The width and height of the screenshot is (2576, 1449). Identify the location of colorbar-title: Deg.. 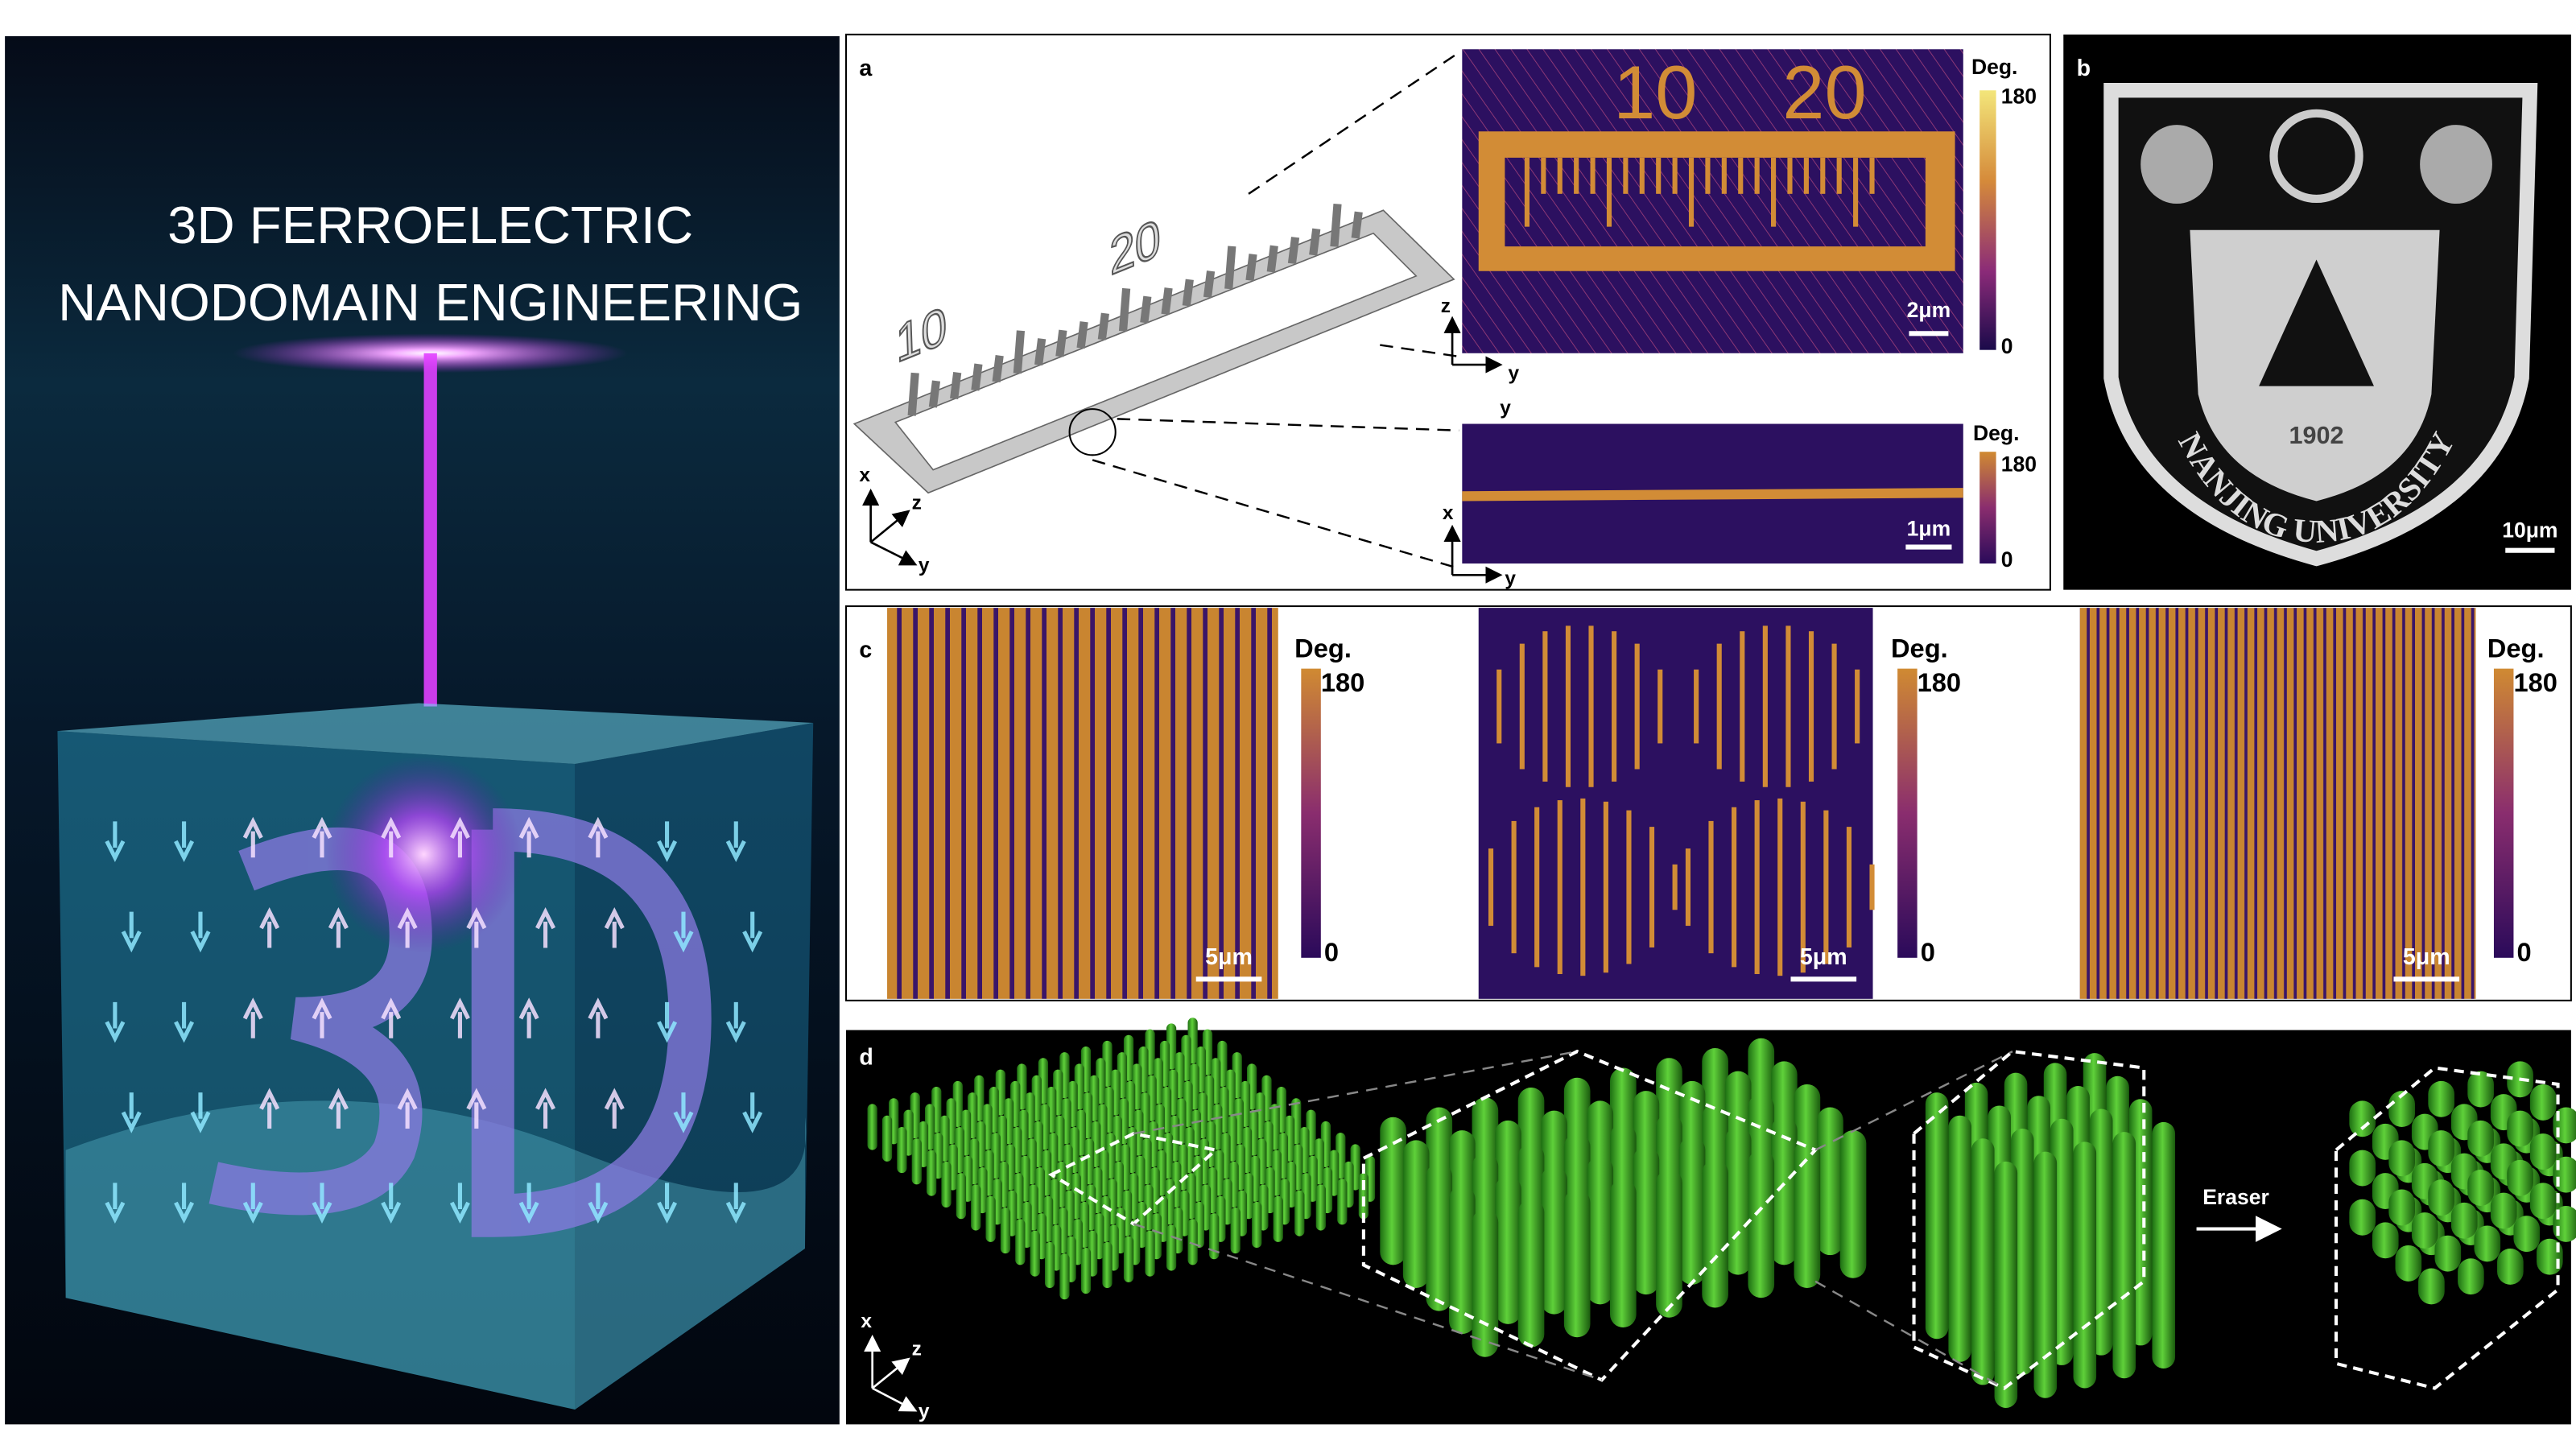
(1323, 648).